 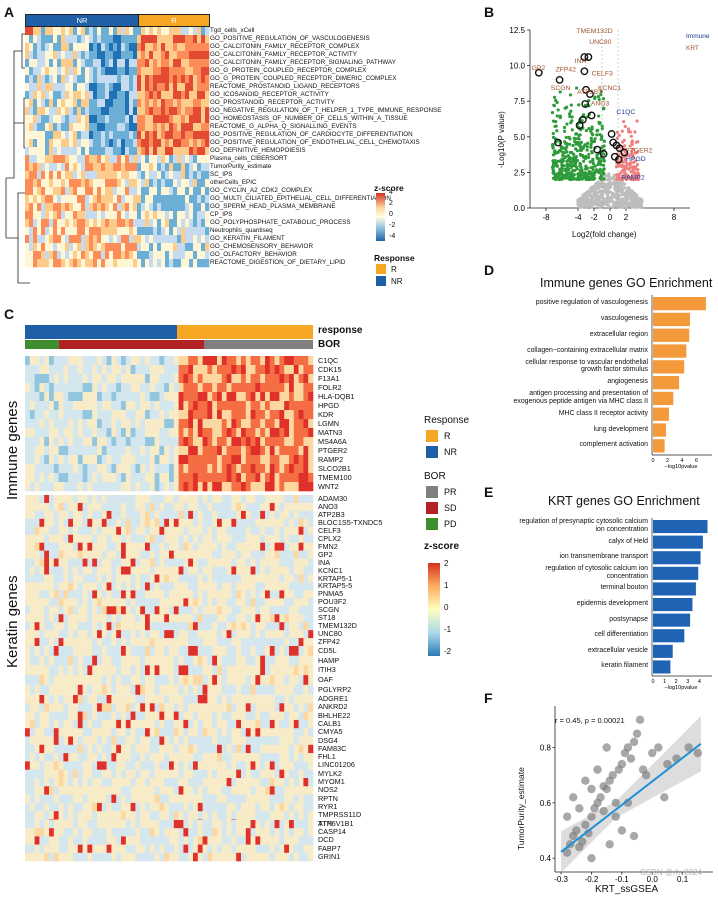 What do you see at coordinates (174, 20) in the screenshot?
I see `panel-a-group-r: R` at bounding box center [174, 20].